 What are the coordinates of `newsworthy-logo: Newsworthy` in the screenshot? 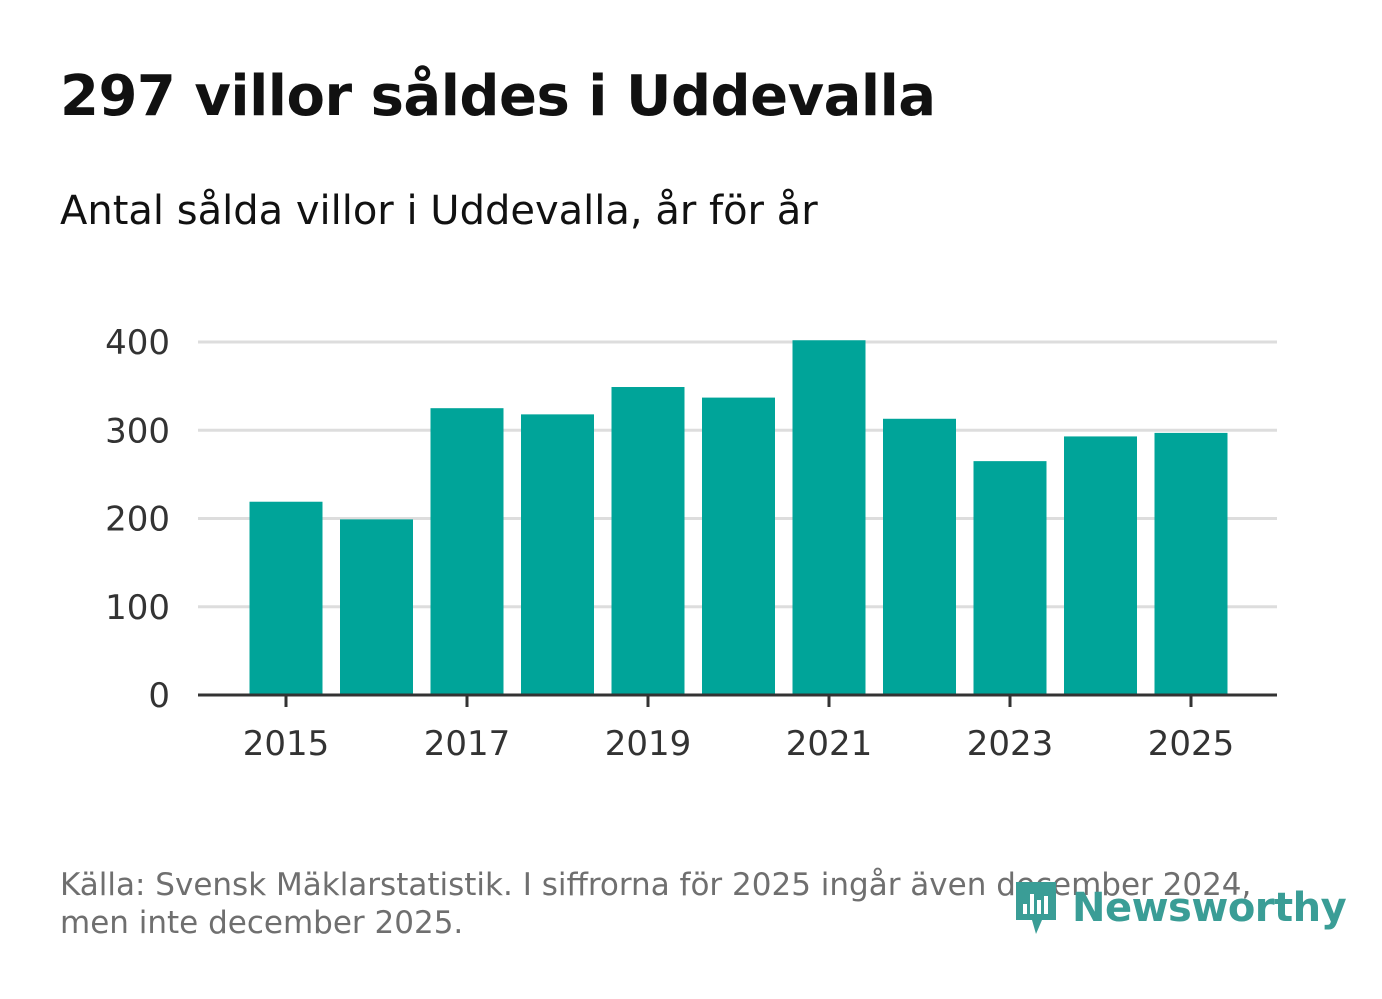 It's located at (1179, 908).